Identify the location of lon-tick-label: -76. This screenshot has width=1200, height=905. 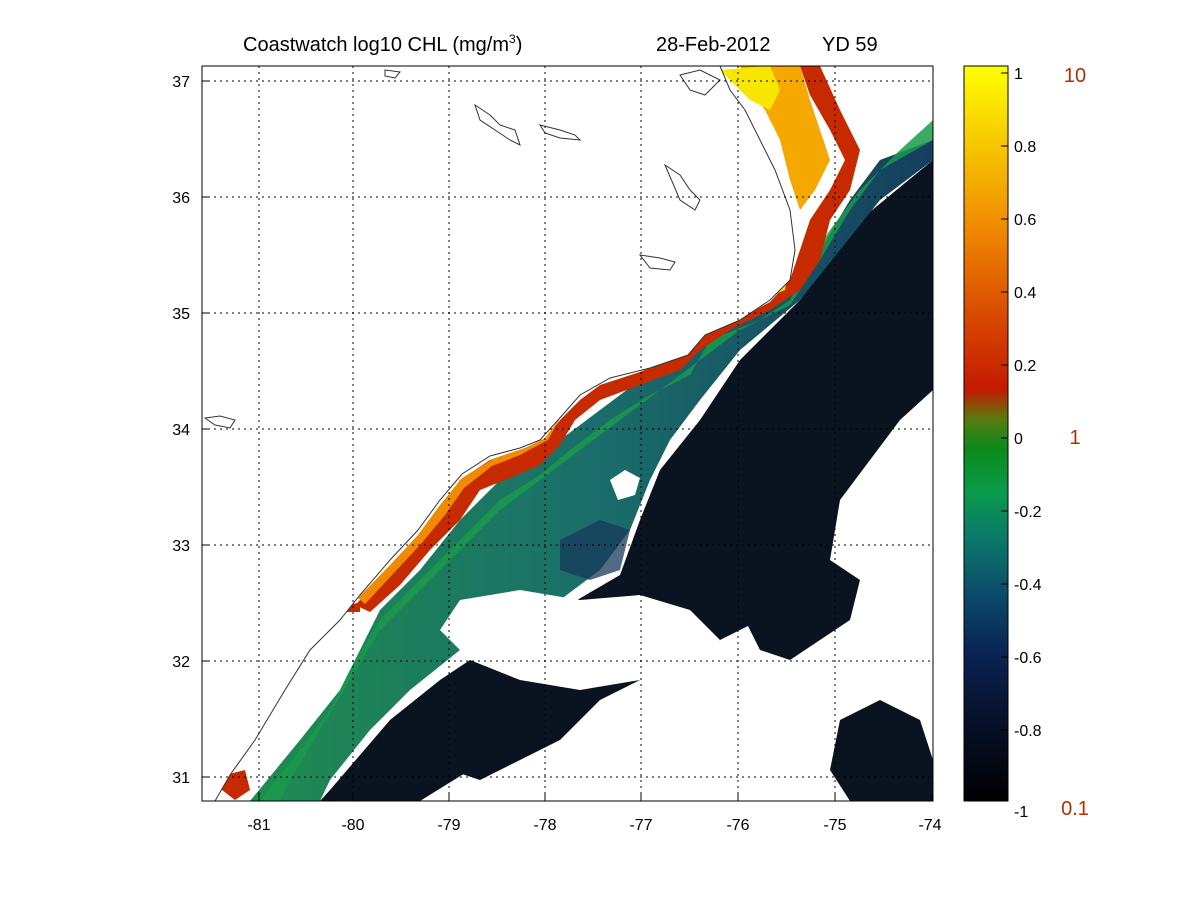
(737, 825).